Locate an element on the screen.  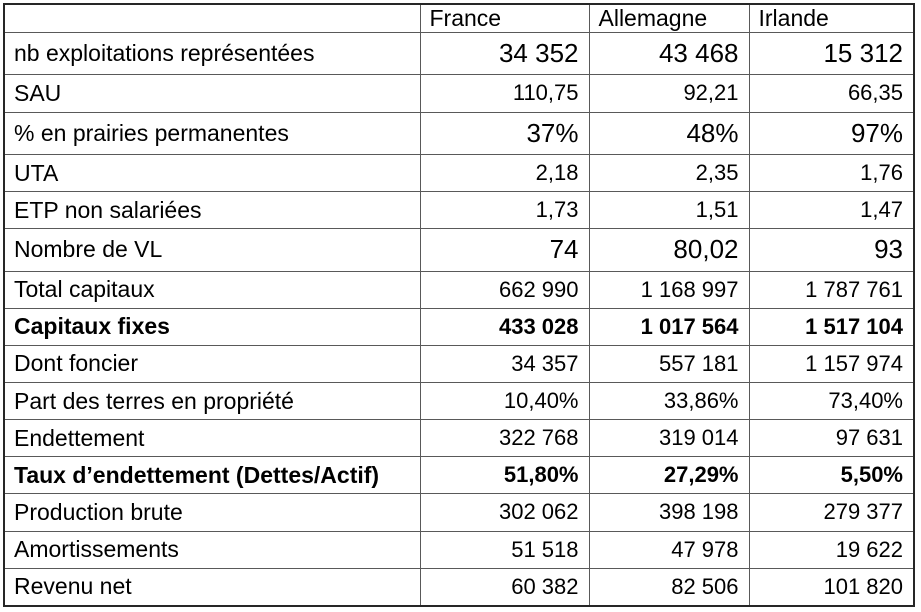
cell-irlande: 1 787 761 is located at coordinates (831, 289).